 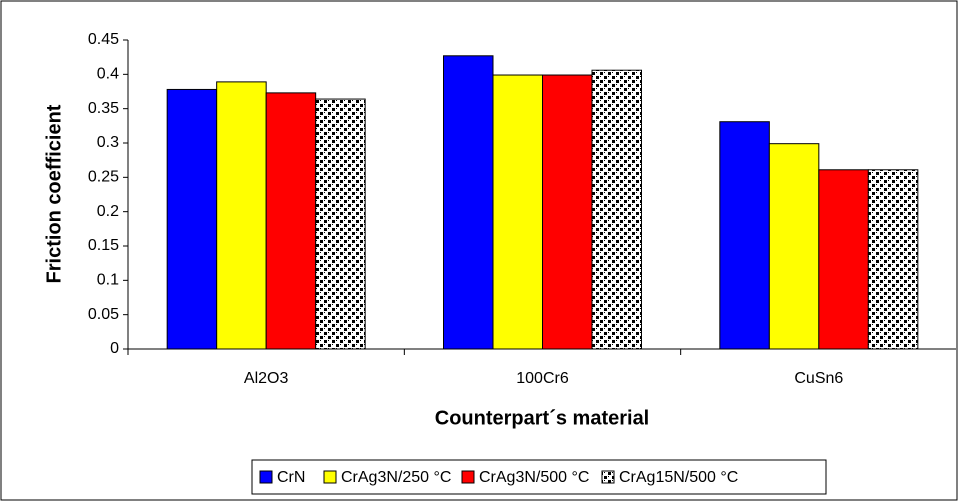 I want to click on y-tick-label: 0.05, so click(x=103, y=314).